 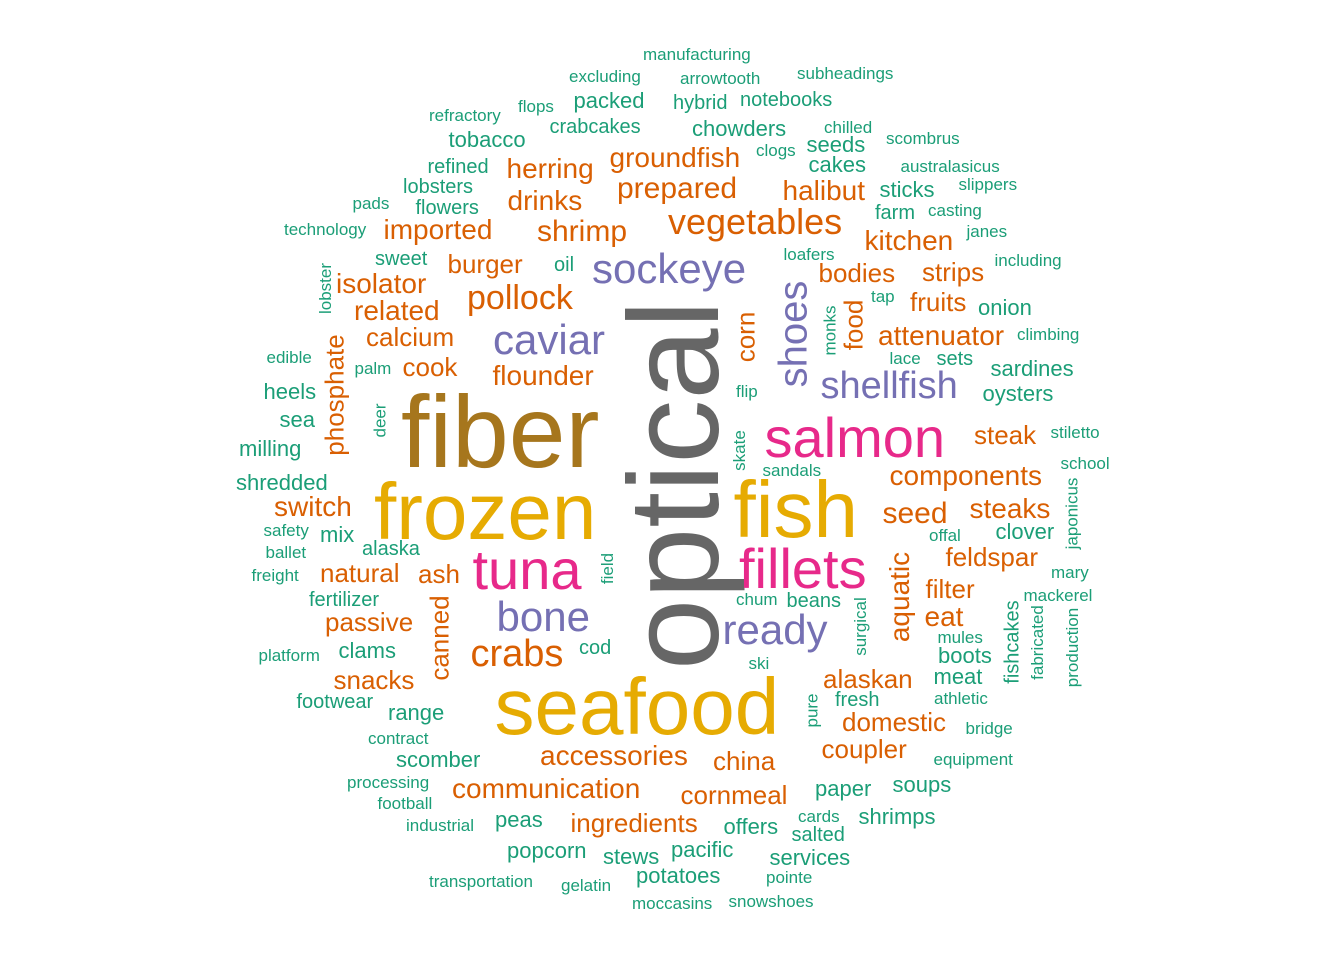 I want to click on cloud-word-fillets: fillets, so click(x=803, y=568).